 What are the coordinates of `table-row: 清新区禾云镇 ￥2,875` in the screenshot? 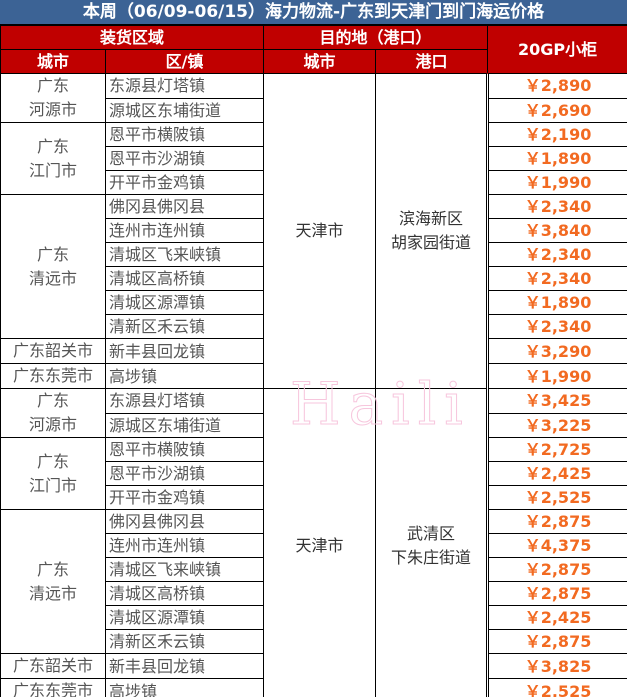 It's located at (314, 641).